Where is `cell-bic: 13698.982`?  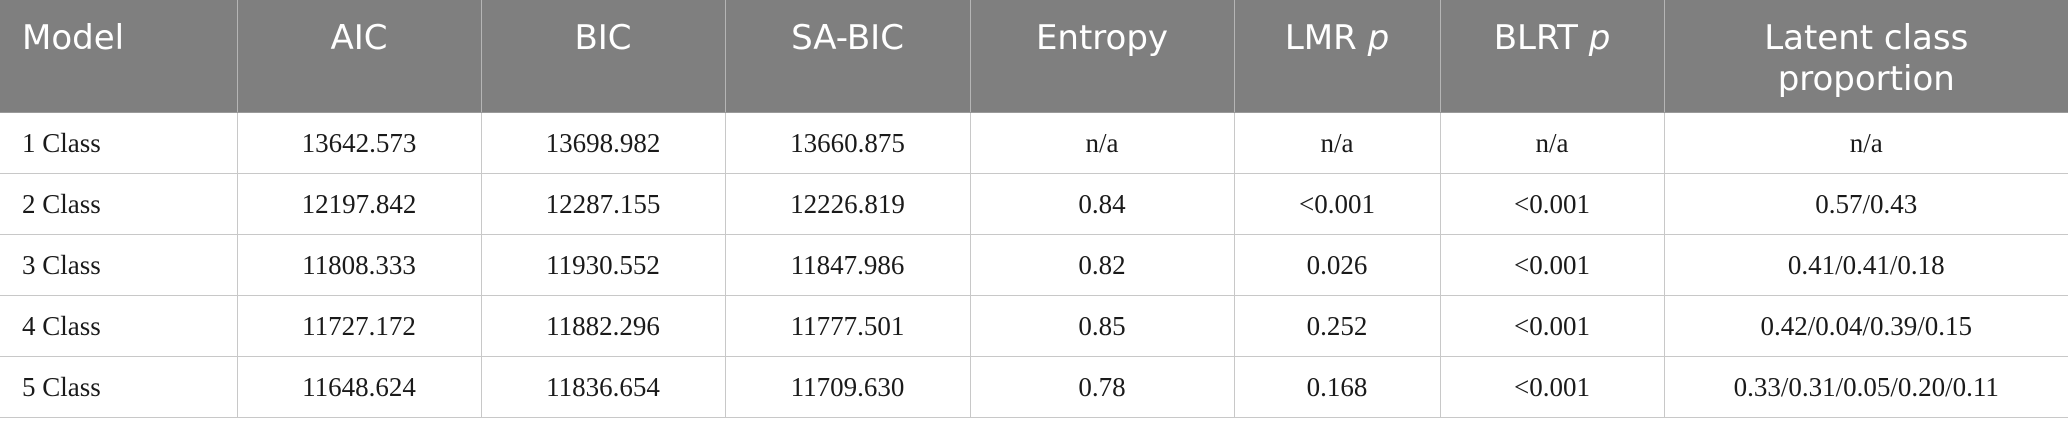
cell-bic: 13698.982 is located at coordinates (603, 143).